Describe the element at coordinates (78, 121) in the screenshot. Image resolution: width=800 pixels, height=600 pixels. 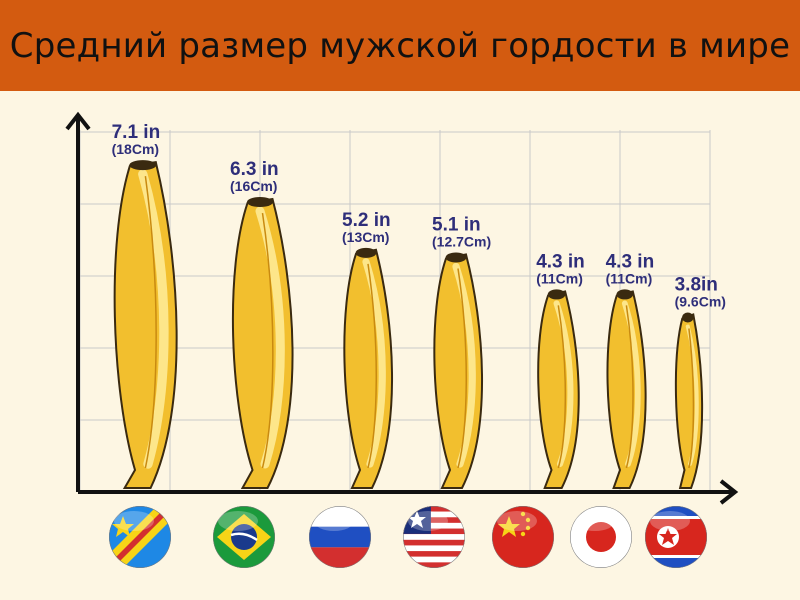
I see `y-axis-arrow-icon` at that location.